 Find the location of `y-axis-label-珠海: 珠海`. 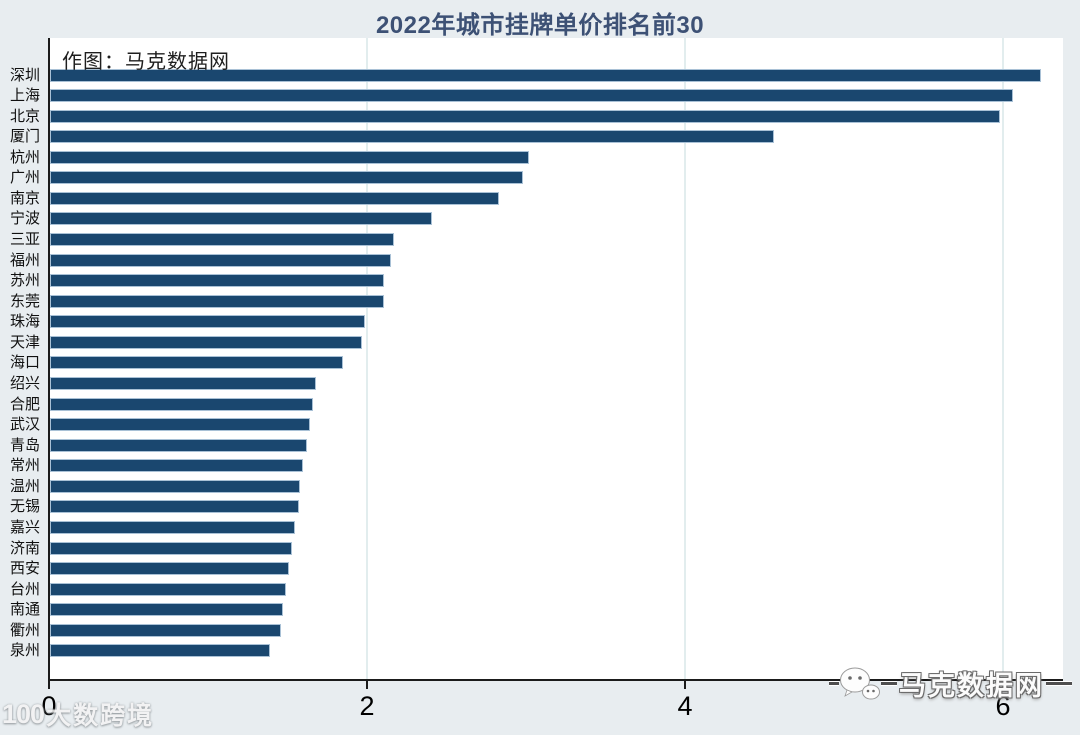

y-axis-label-珠海: 珠海 is located at coordinates (24, 322).